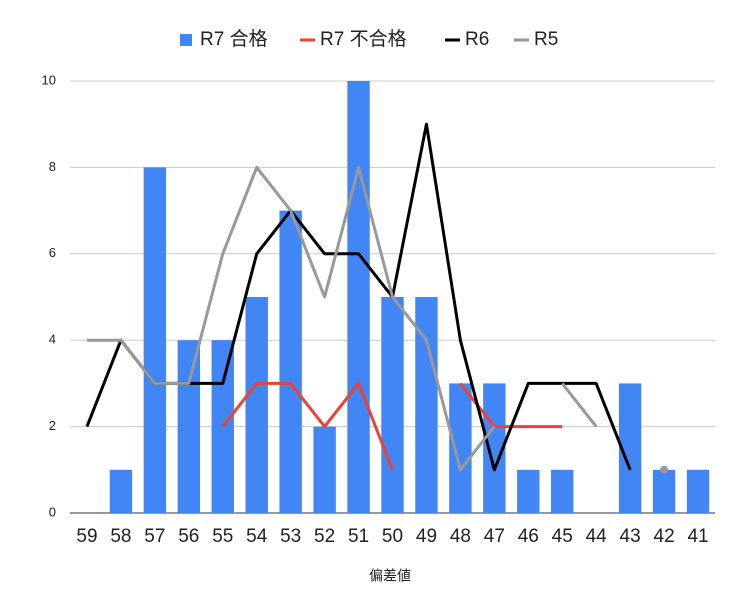 Image resolution: width=743 pixels, height=615 pixels. What do you see at coordinates (460, 536) in the screenshot?
I see `x-tick-label: 48` at bounding box center [460, 536].